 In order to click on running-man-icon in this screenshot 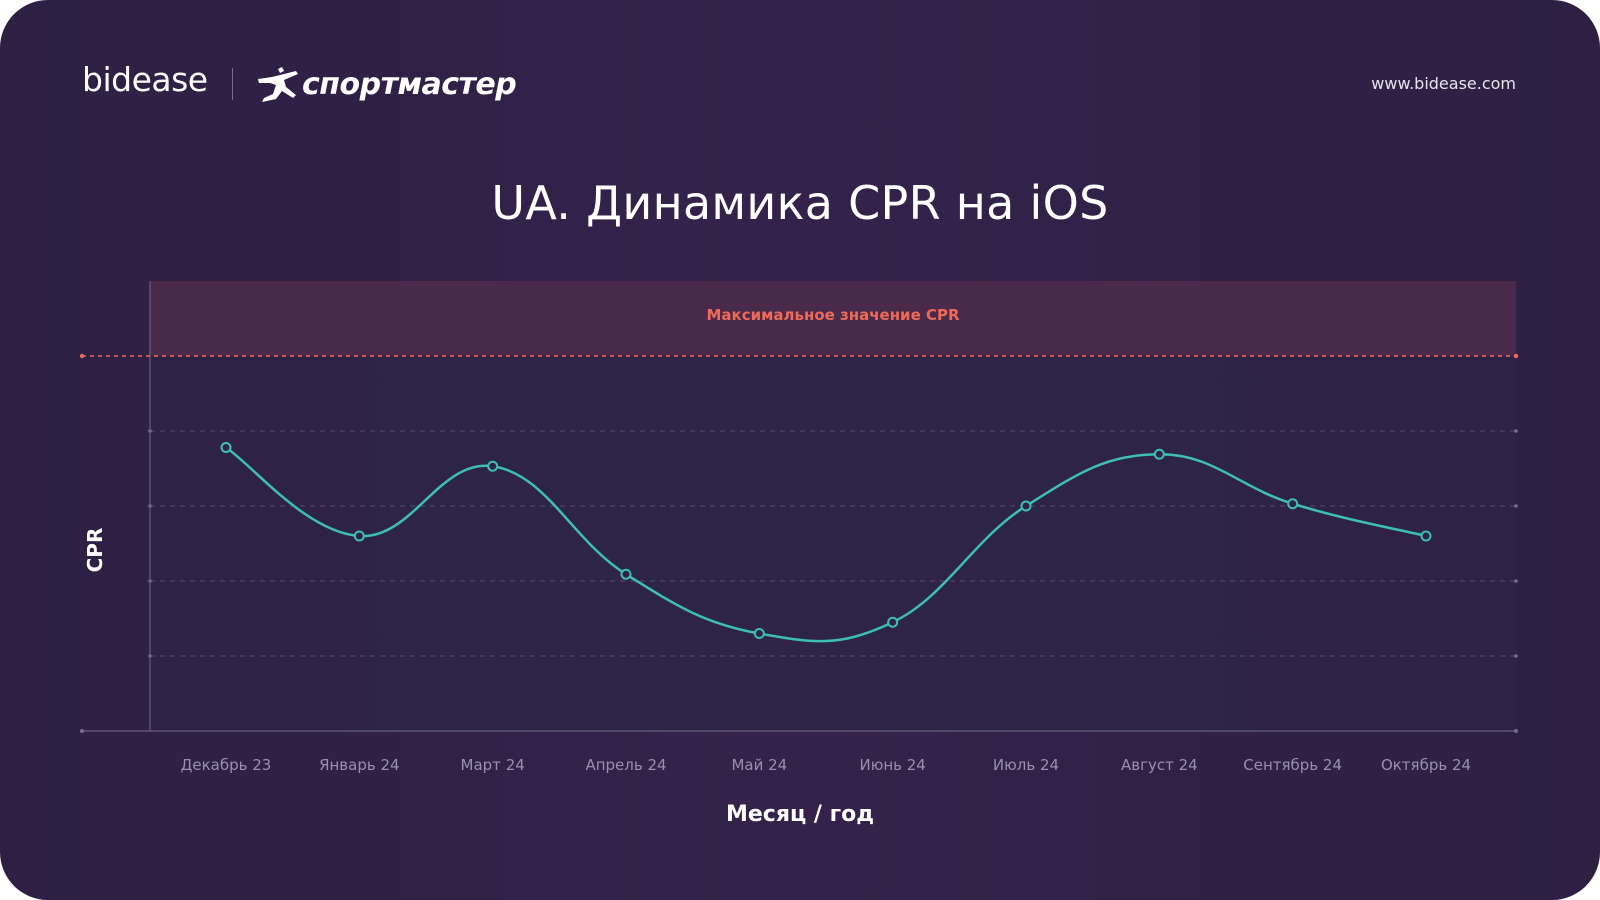, I will do `click(278, 84)`.